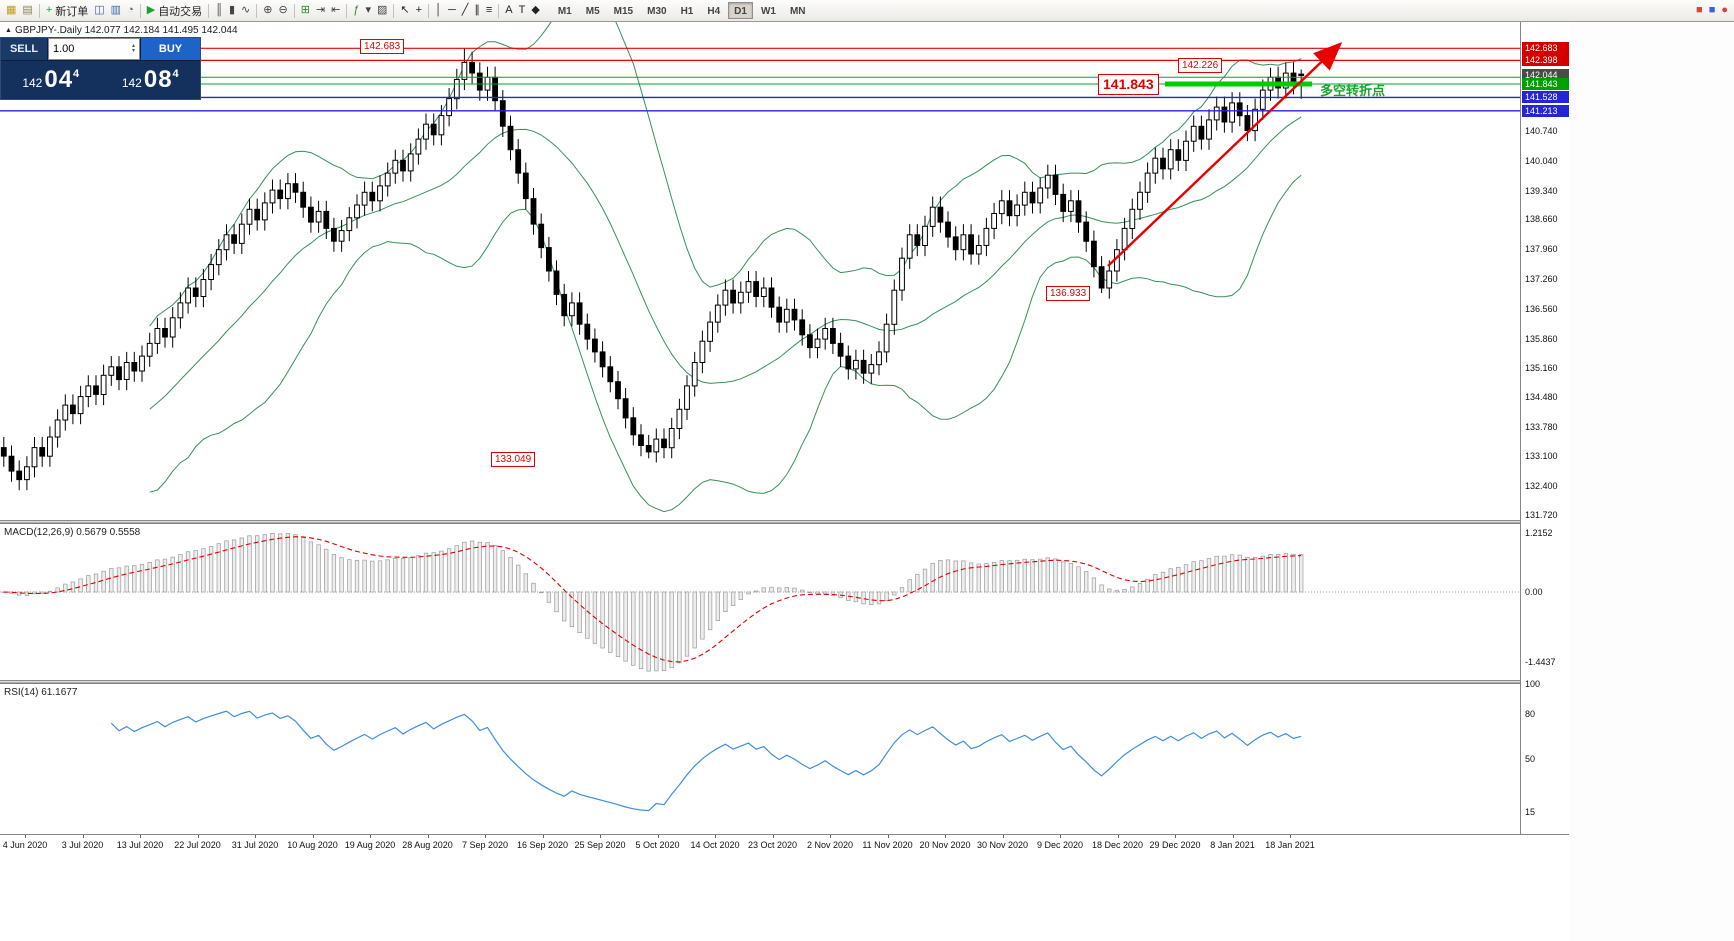 This screenshot has width=1734, height=941. I want to click on fibonacci-icon: ≡, so click(489, 11).